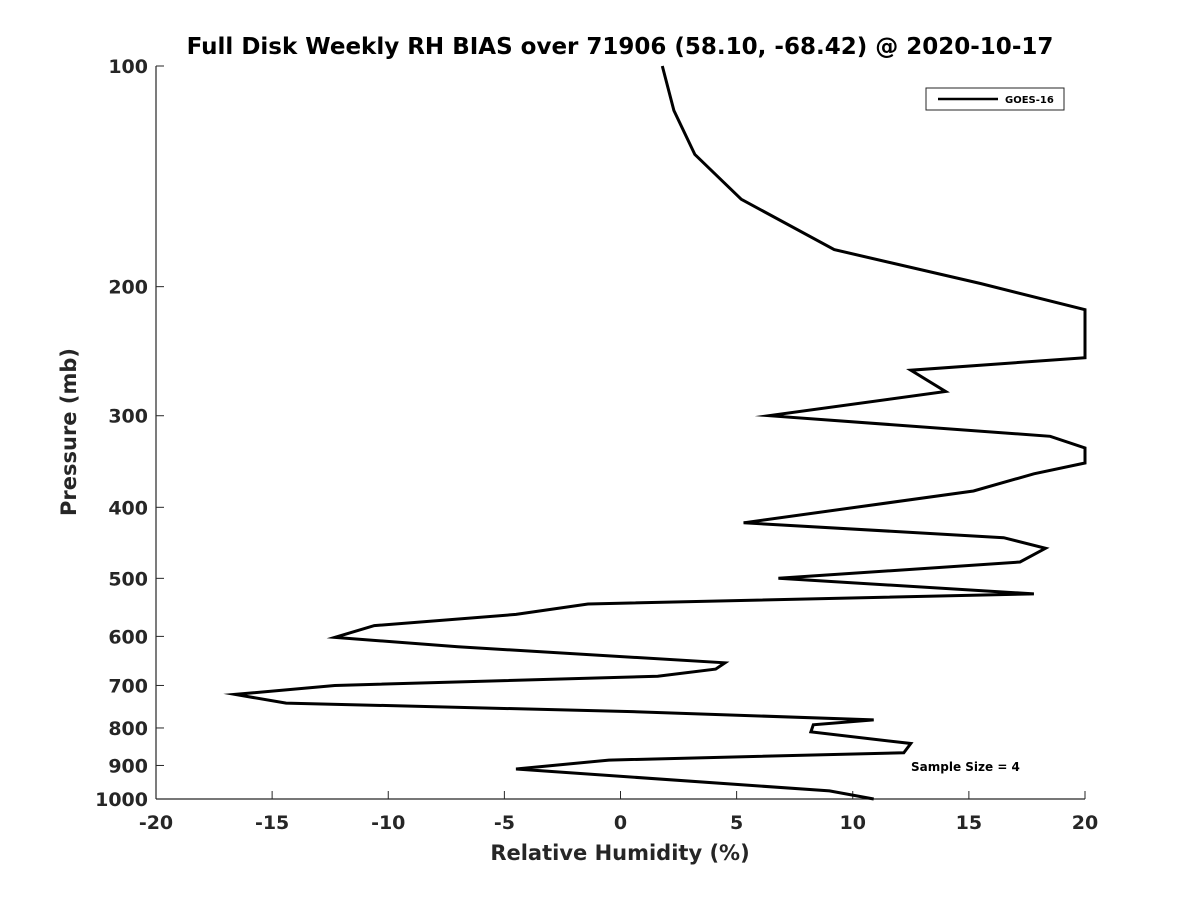 The width and height of the screenshot is (1200, 900). Describe the element at coordinates (128, 637) in the screenshot. I see `y-tick-label: 600` at that location.